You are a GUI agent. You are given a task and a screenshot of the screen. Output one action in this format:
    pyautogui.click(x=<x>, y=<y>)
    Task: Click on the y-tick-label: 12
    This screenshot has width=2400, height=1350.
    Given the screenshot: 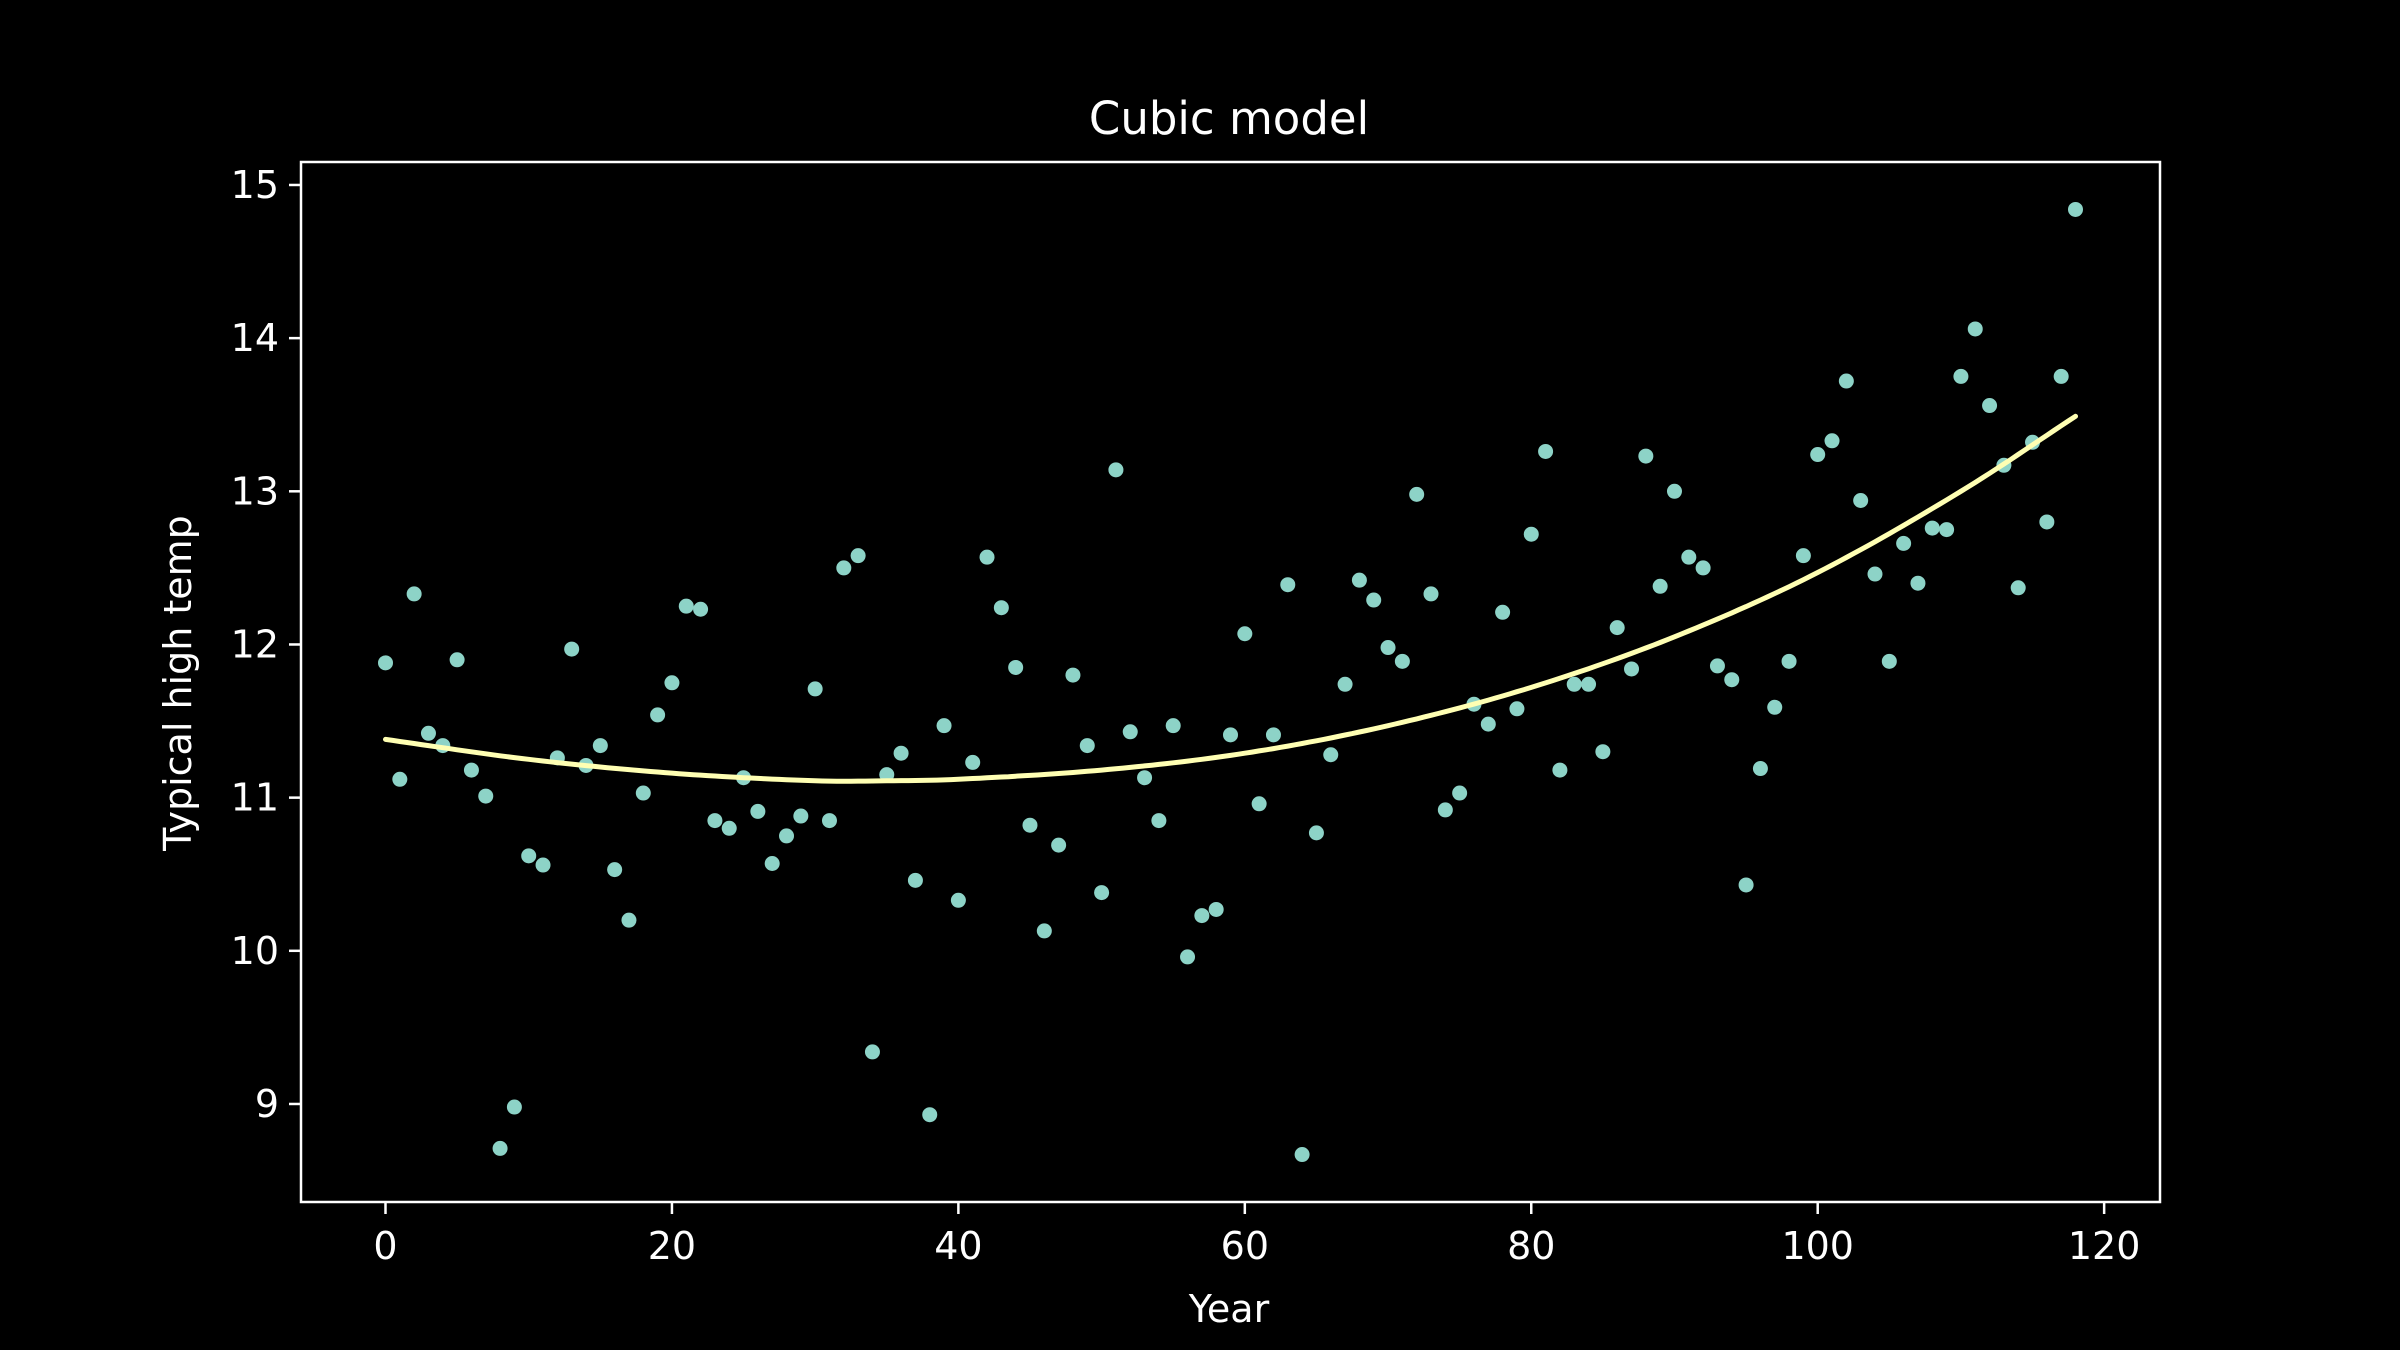 What is the action you would take?
    pyautogui.click(x=255, y=644)
    